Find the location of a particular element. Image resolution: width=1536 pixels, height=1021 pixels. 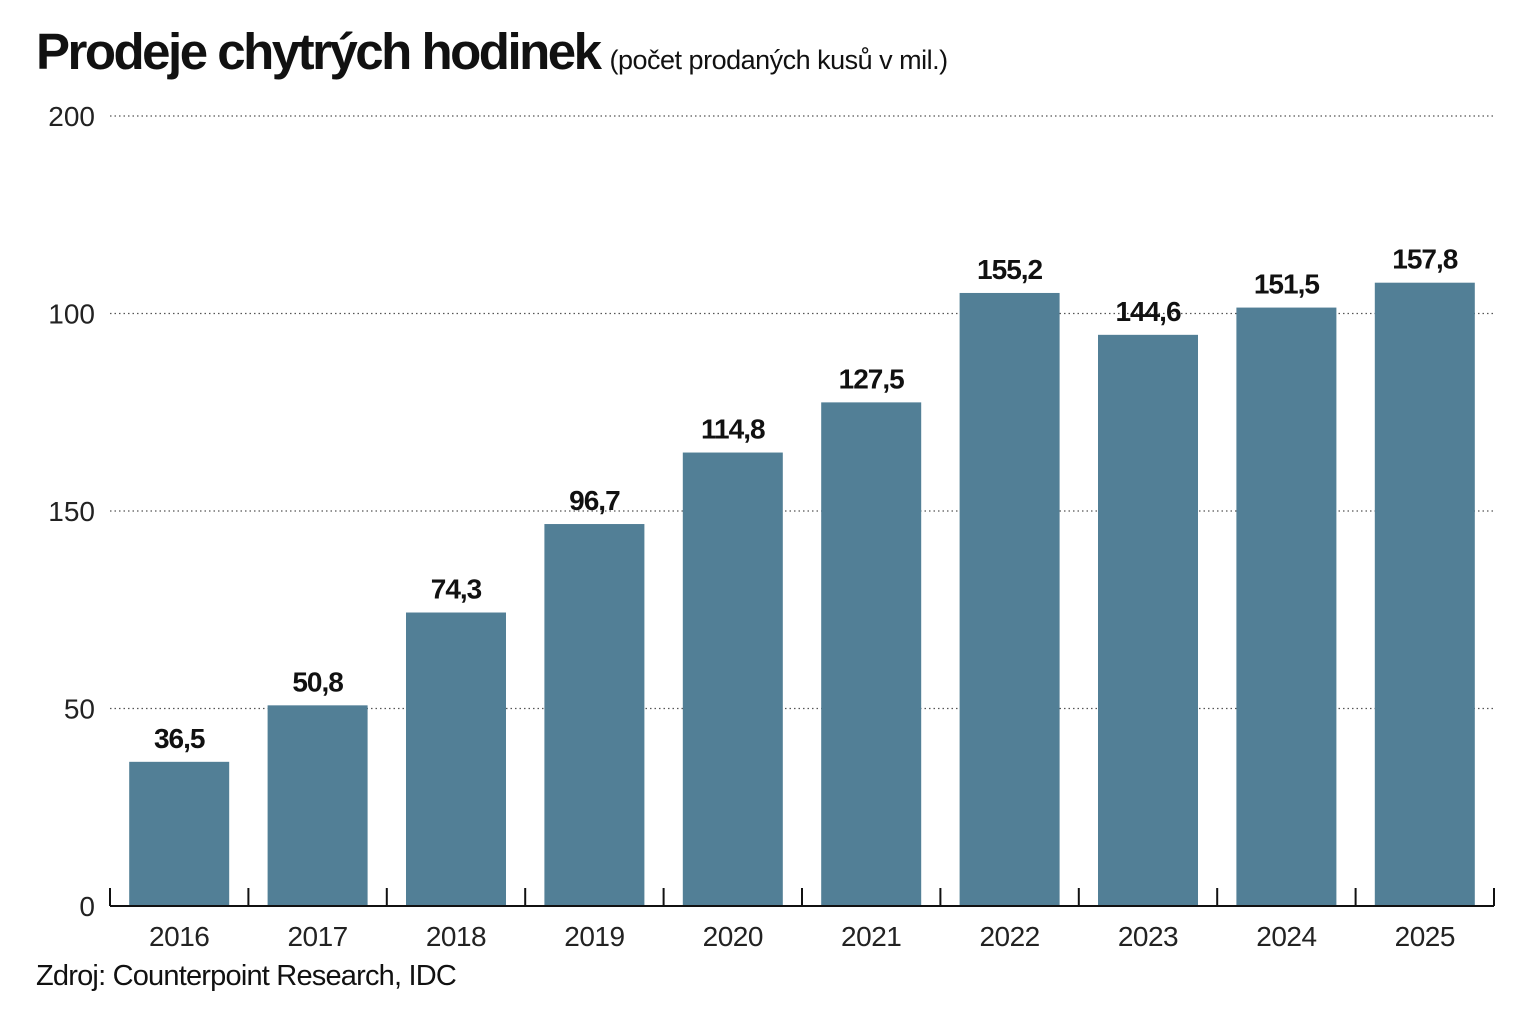

x-axis is located at coordinates (802, 897).